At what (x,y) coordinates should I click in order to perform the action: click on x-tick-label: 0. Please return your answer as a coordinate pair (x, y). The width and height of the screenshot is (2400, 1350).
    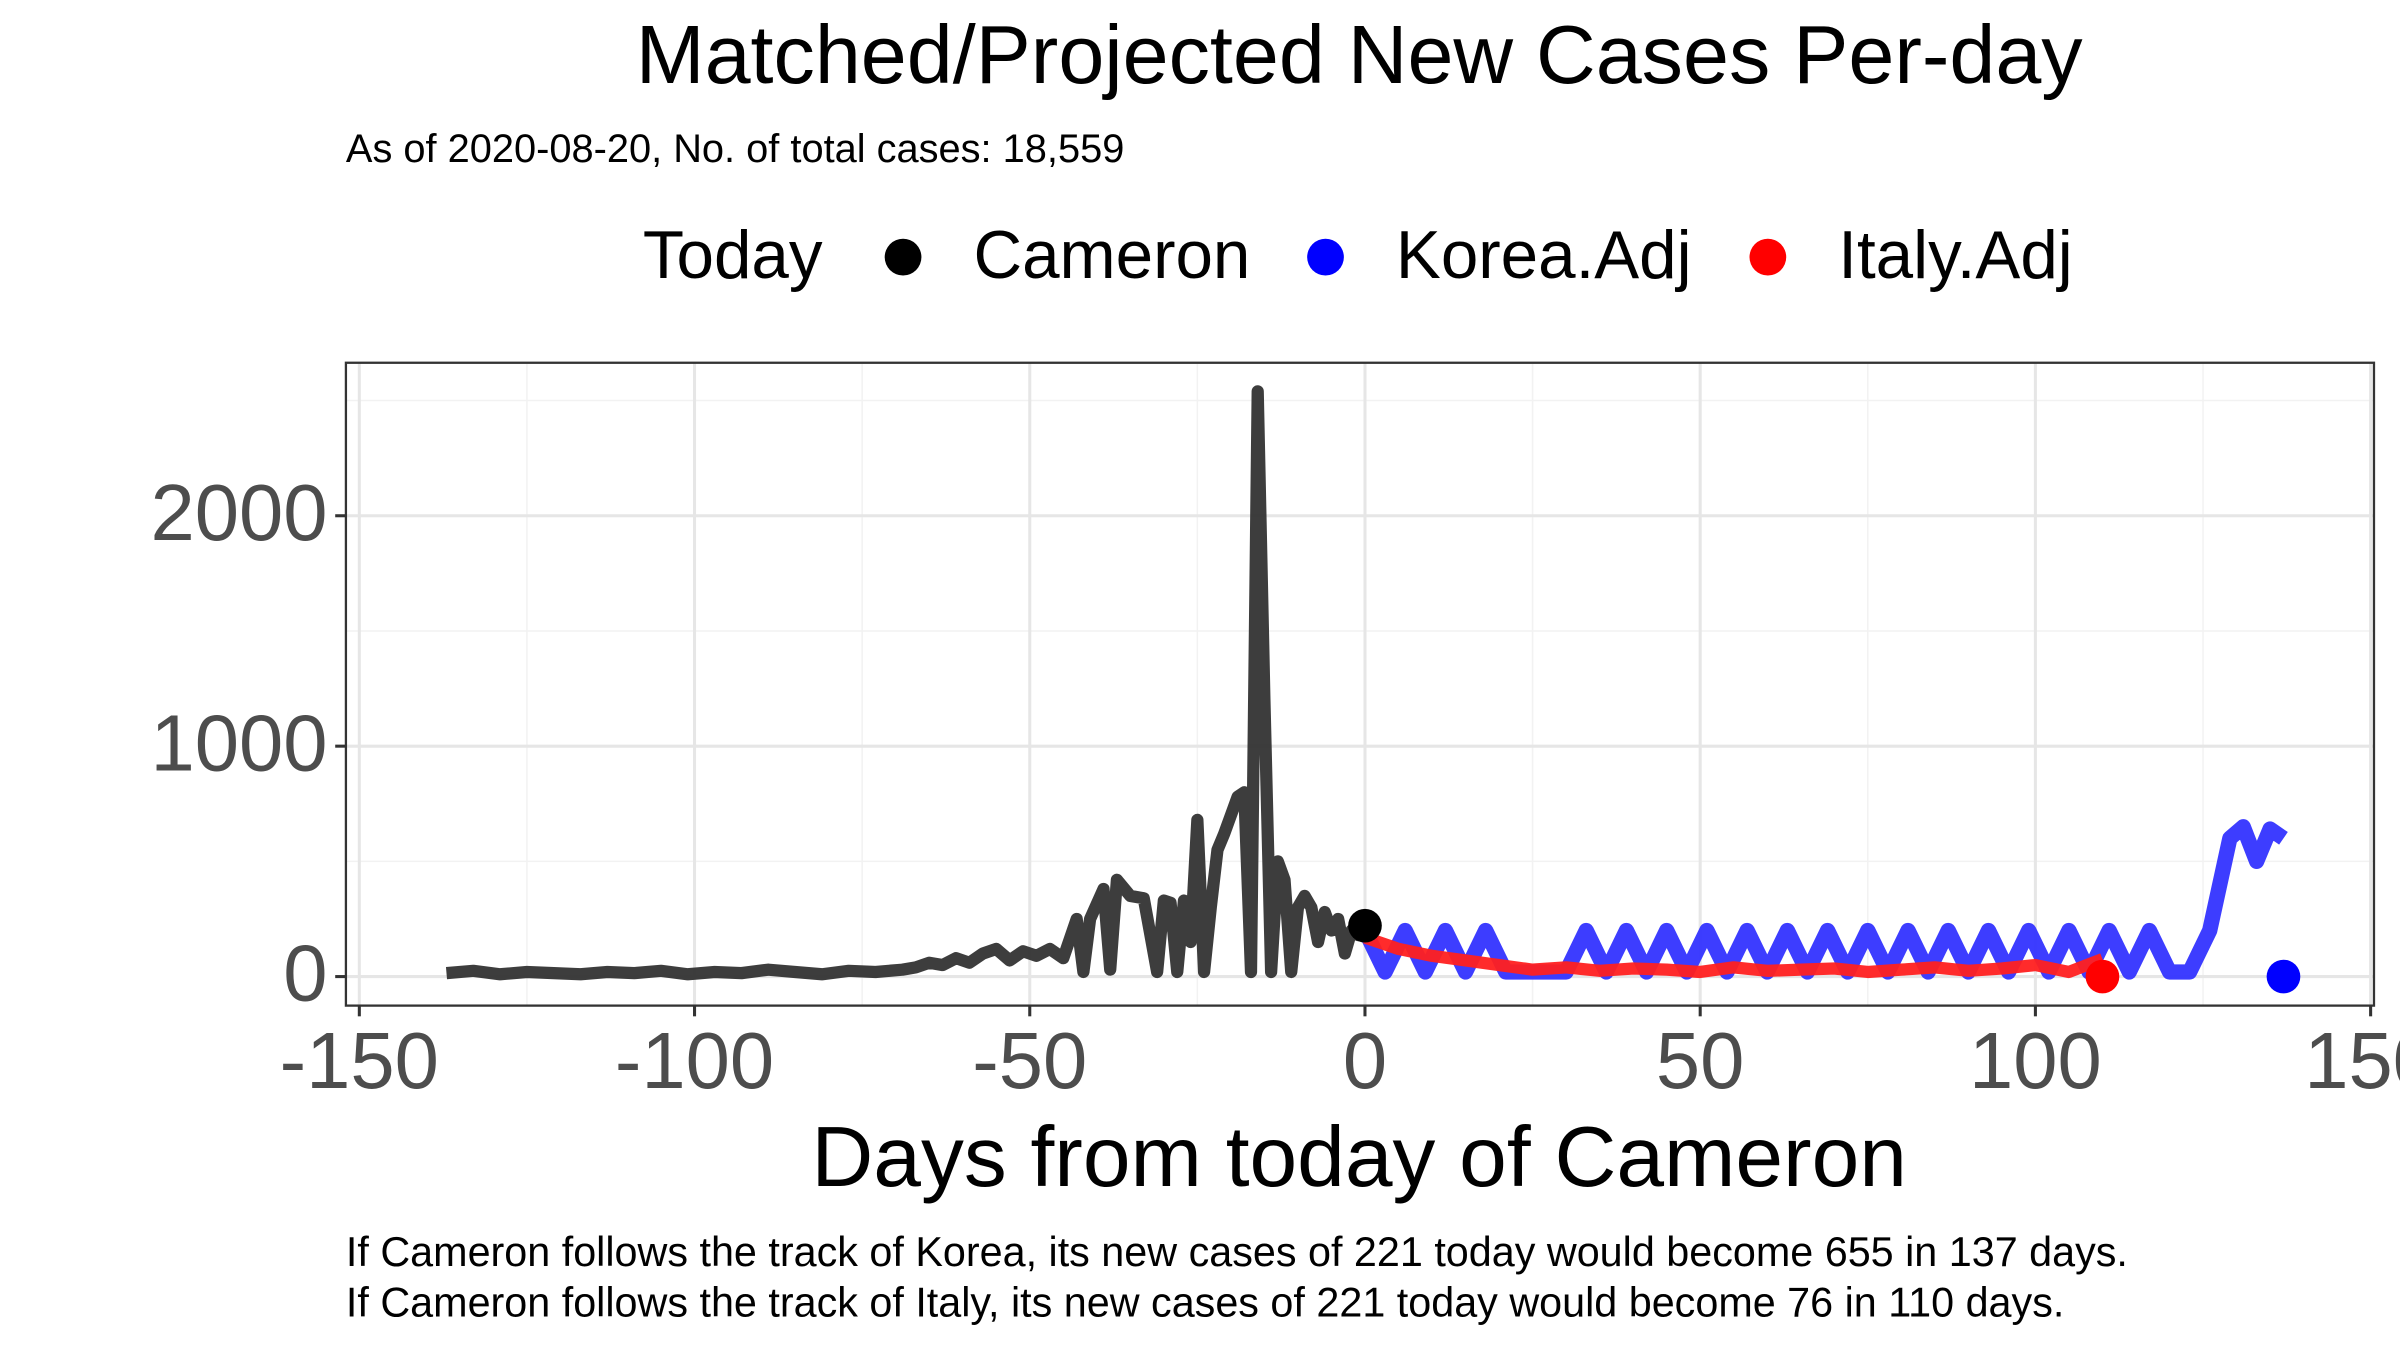
    Looking at the image, I should click on (1365, 1060).